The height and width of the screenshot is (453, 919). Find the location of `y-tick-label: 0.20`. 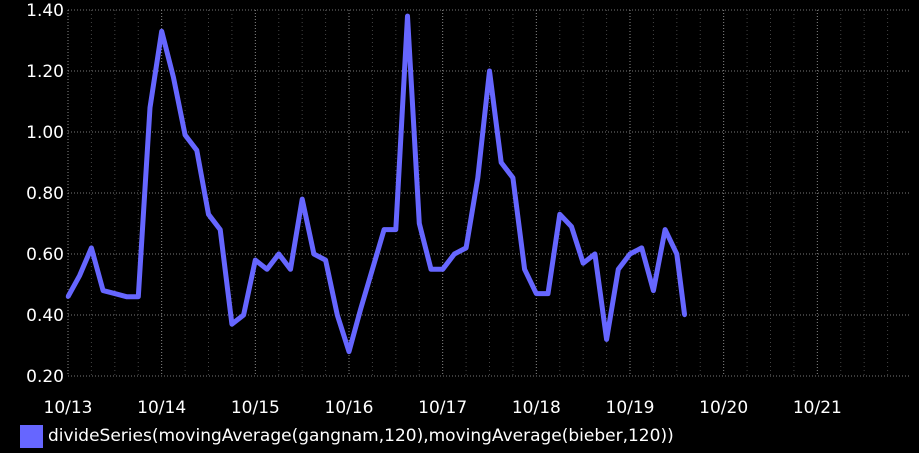

y-tick-label: 0.20 is located at coordinates (45, 377).